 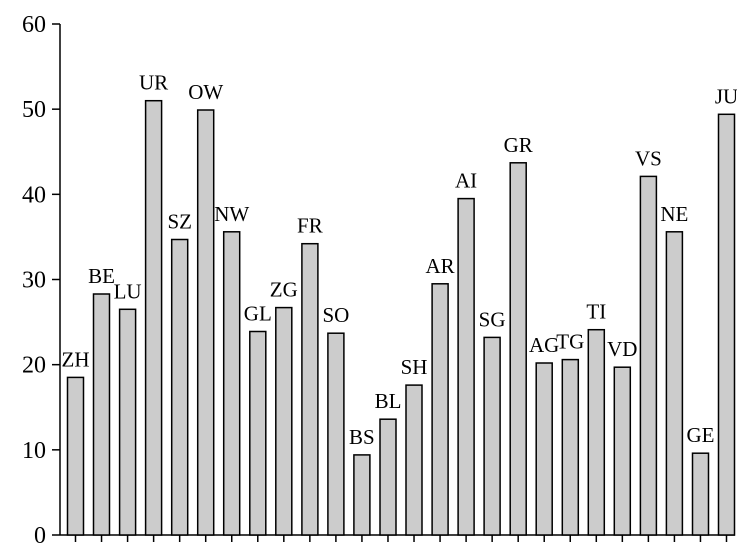 What do you see at coordinates (414, 460) in the screenshot?
I see `bar-sh` at bounding box center [414, 460].